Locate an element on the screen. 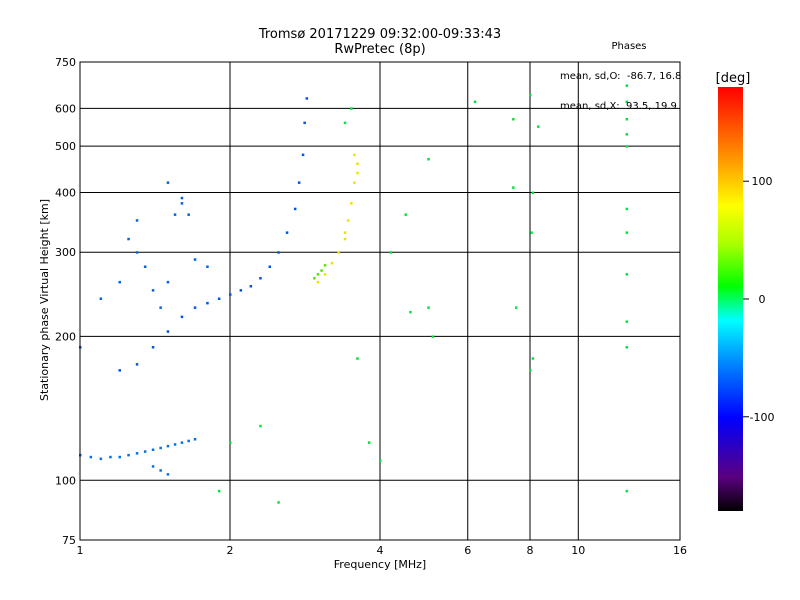 This screenshot has height=600, width=800. colorbar-tick-label: -100 is located at coordinates (762, 417).